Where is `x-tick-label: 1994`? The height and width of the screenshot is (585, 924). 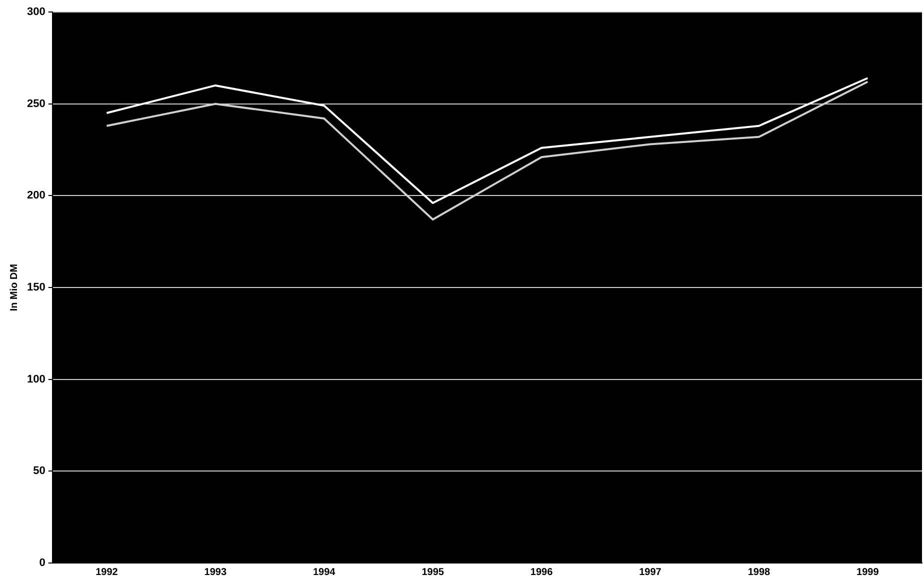
x-tick-label: 1994 is located at coordinates (324, 572).